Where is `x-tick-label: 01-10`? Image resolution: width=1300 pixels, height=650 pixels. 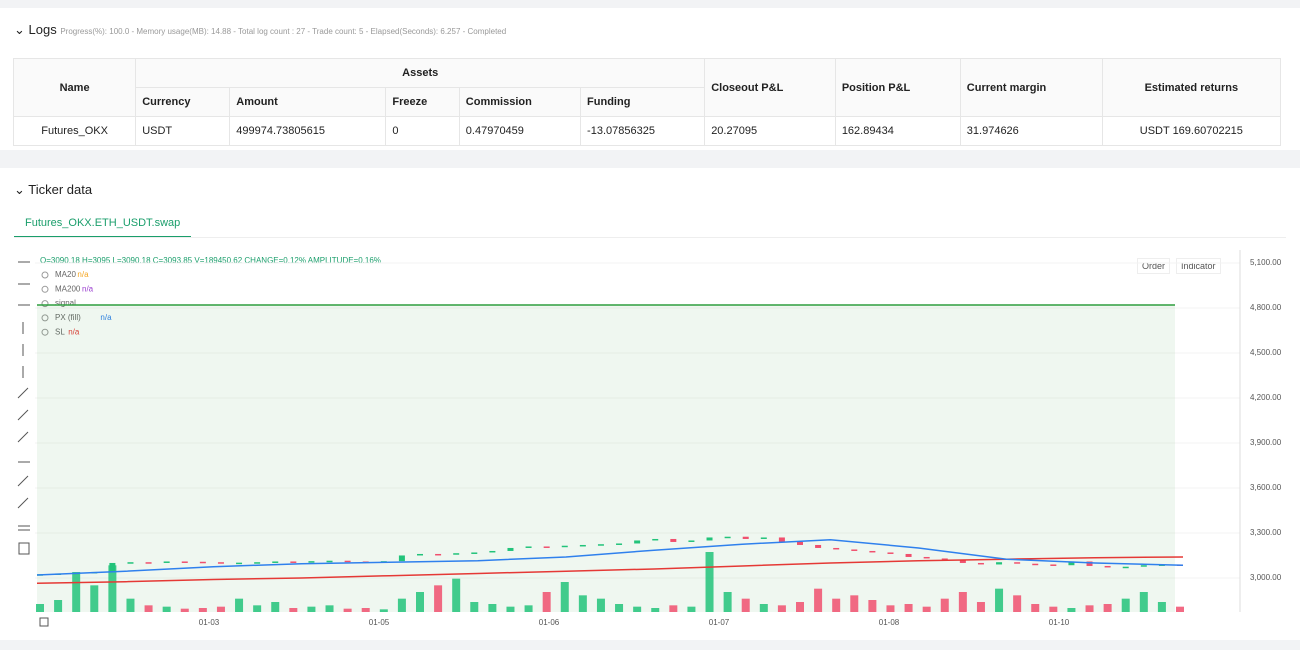 x-tick-label: 01-10 is located at coordinates (1059, 622).